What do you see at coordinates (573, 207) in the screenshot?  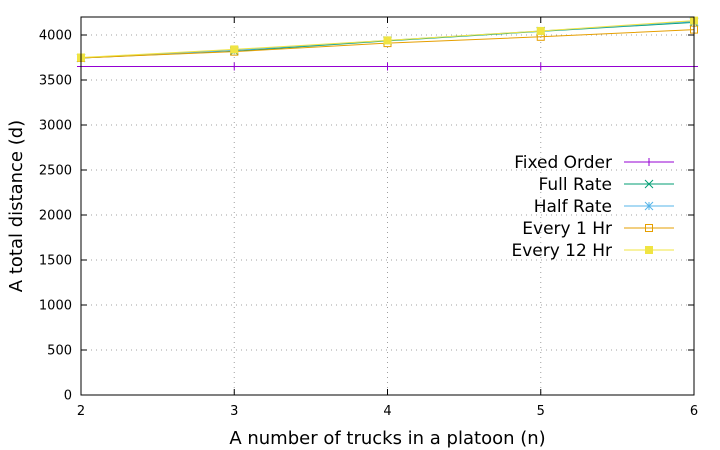 I see `legend-label: Half Rate` at bounding box center [573, 207].